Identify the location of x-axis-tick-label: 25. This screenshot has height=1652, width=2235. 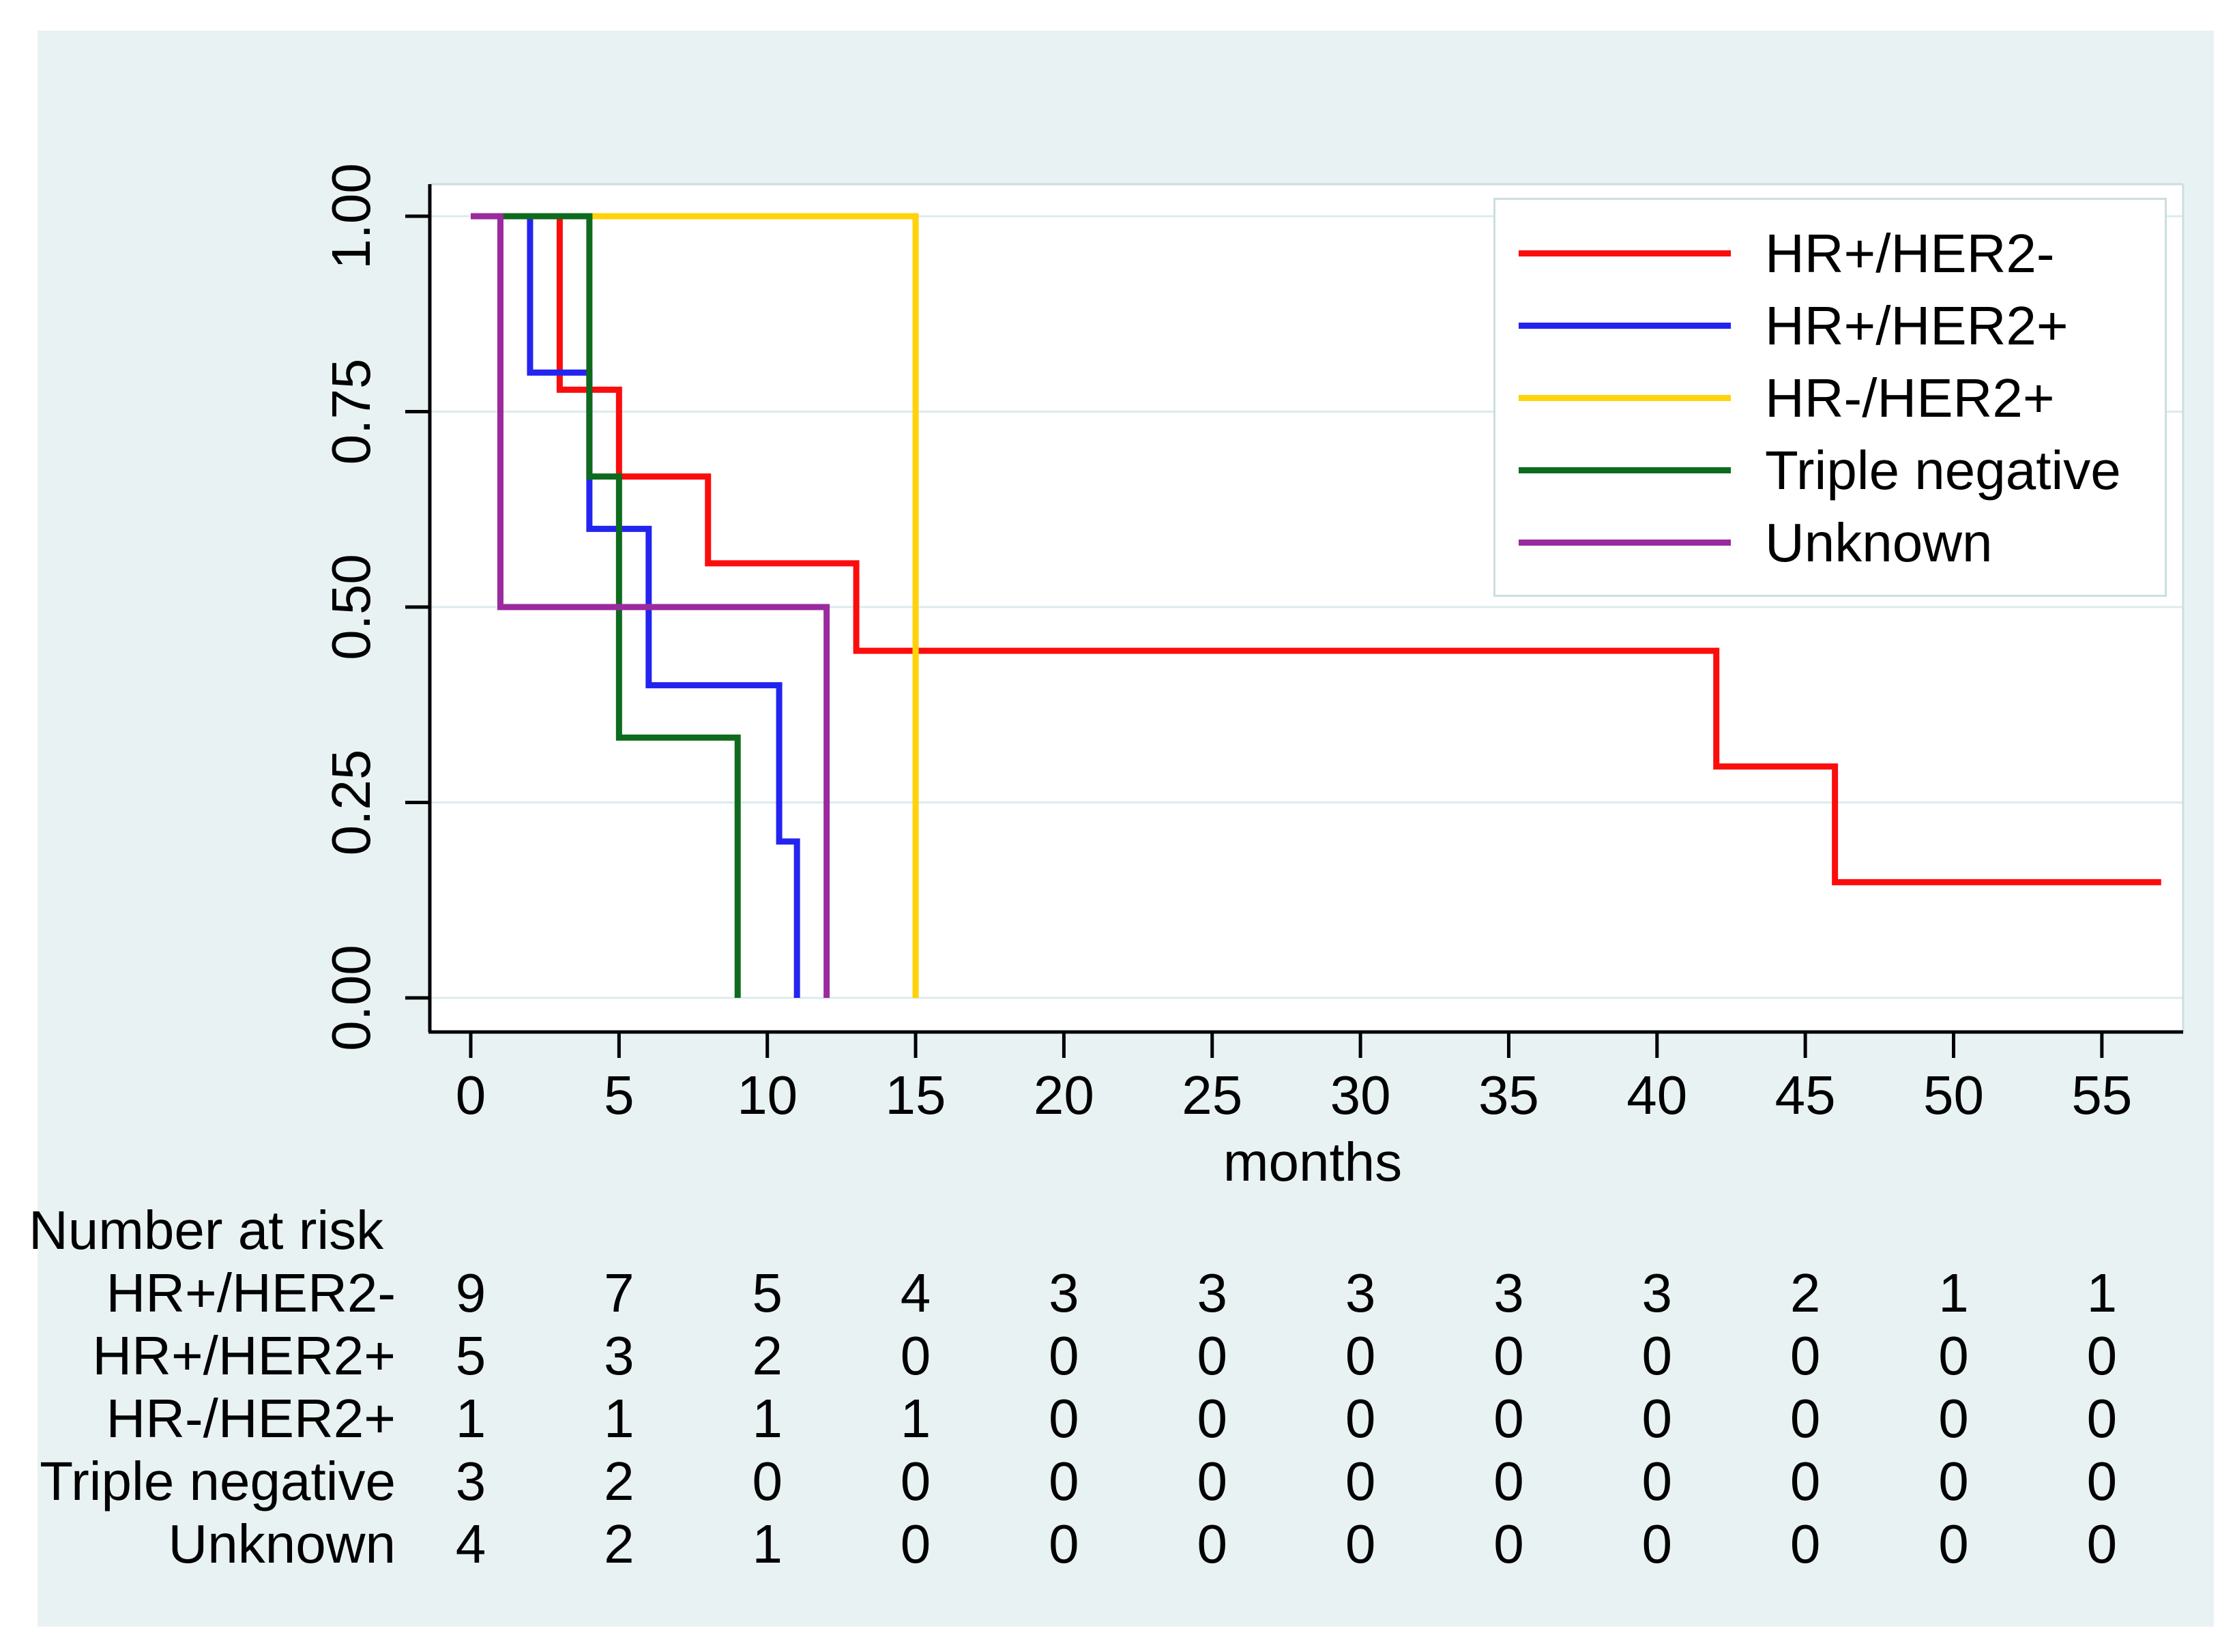
(1213, 1095).